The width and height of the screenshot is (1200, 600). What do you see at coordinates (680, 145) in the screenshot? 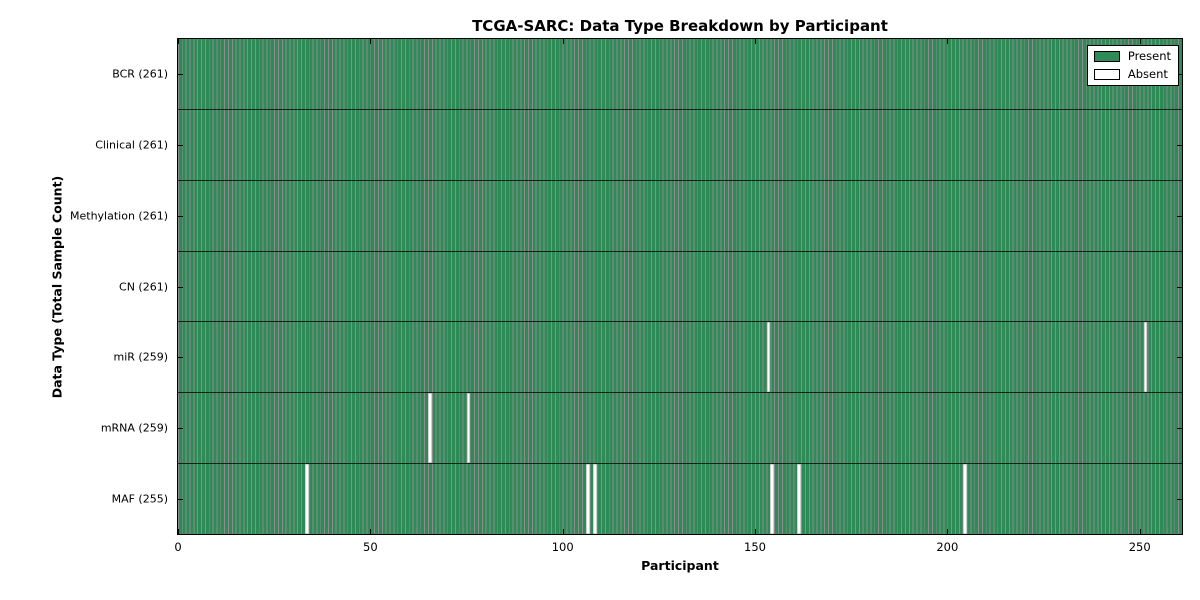
I see `heatmap-row-clinical` at bounding box center [680, 145].